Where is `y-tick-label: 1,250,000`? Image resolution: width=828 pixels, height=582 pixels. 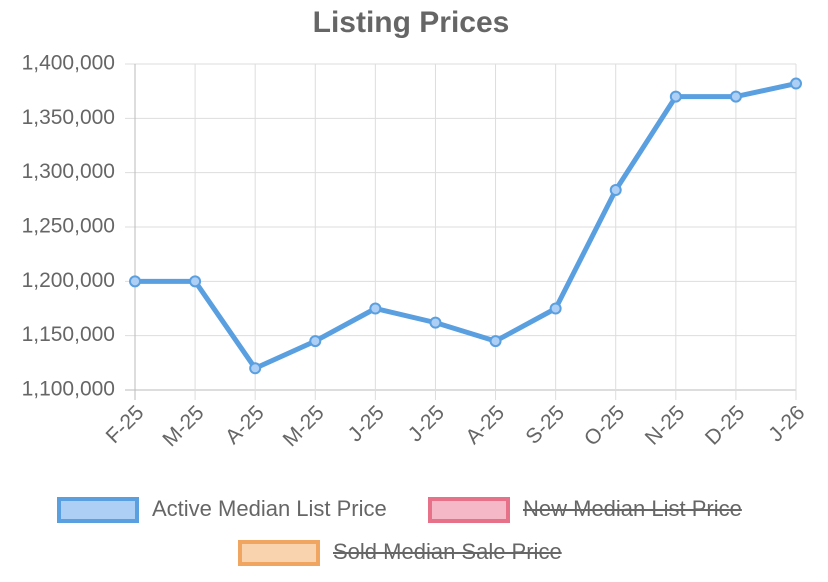
y-tick-label: 1,250,000 is located at coordinates (68, 226).